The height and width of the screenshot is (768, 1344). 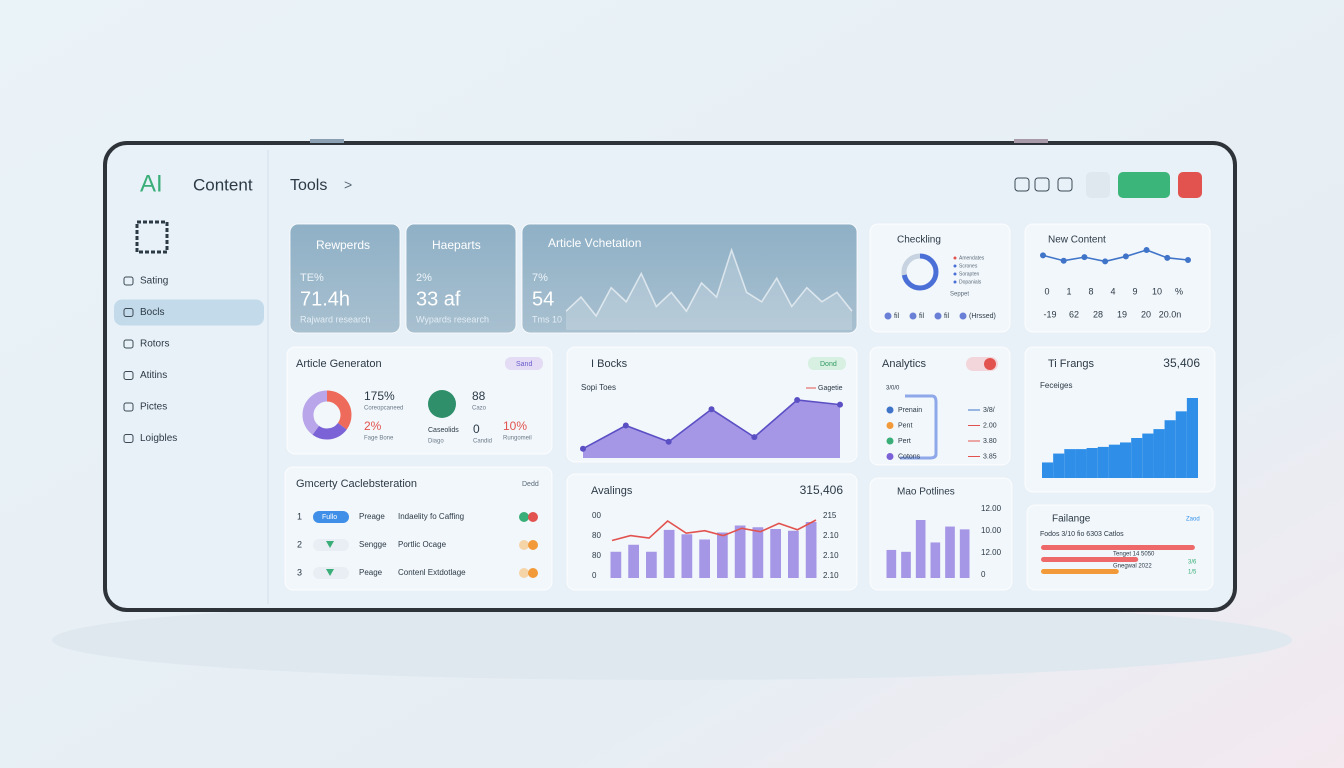 What do you see at coordinates (154, 344) in the screenshot?
I see `sidebar-item: Rotors` at bounding box center [154, 344].